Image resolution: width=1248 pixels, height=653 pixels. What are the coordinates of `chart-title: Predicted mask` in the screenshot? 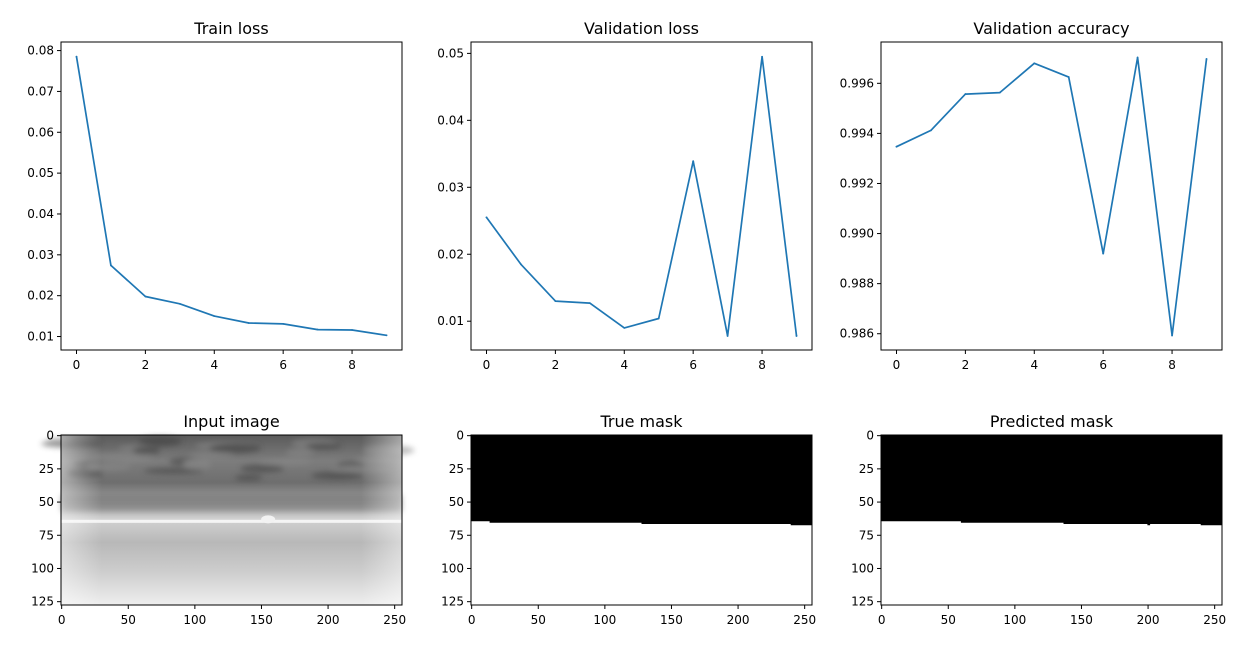 It's located at (1052, 421).